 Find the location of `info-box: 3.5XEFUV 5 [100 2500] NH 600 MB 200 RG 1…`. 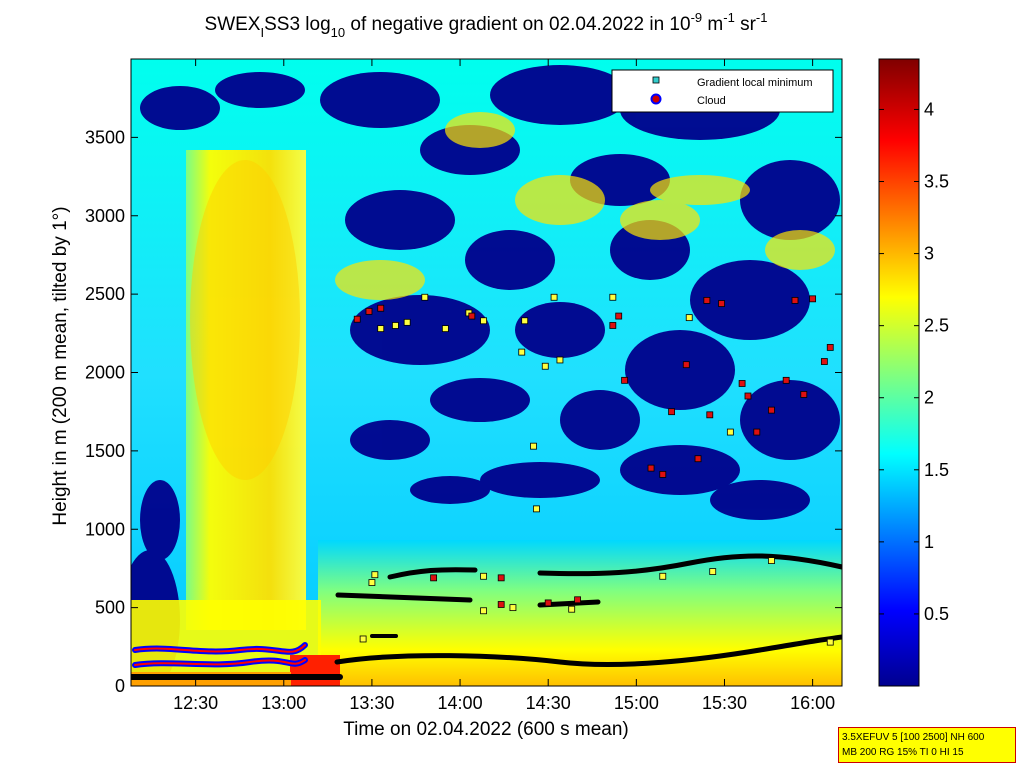

info-box: 3.5XEFUV 5 [100 2500] NH 600 MB 200 RG 1… is located at coordinates (927, 745).